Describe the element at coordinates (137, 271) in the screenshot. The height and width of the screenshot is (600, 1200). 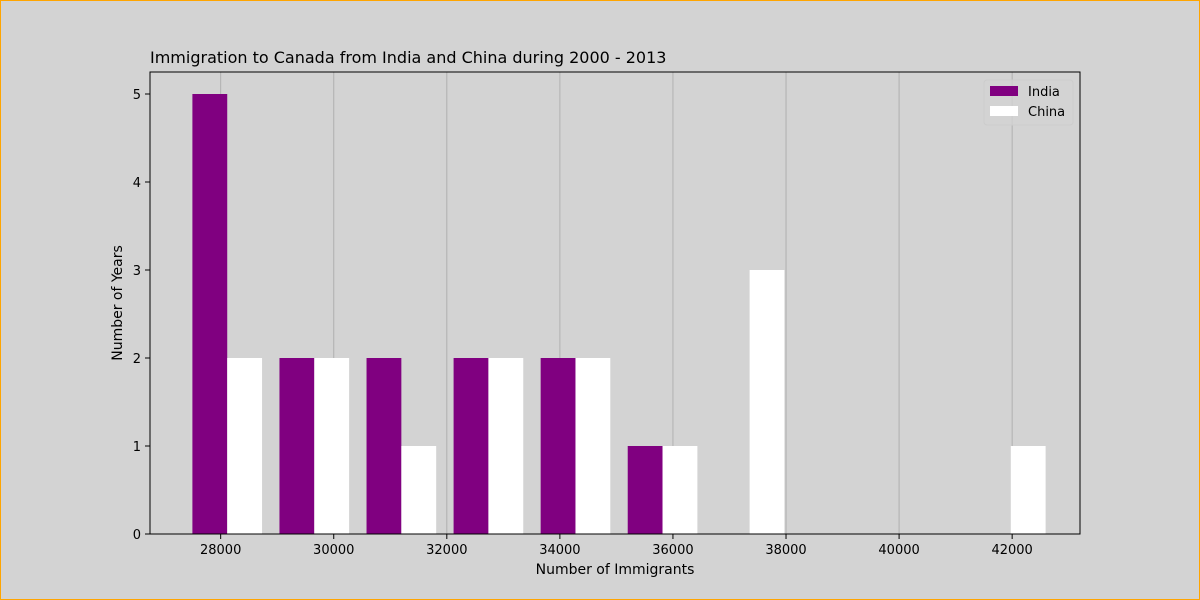
I see `y-tick-label: 3` at that location.